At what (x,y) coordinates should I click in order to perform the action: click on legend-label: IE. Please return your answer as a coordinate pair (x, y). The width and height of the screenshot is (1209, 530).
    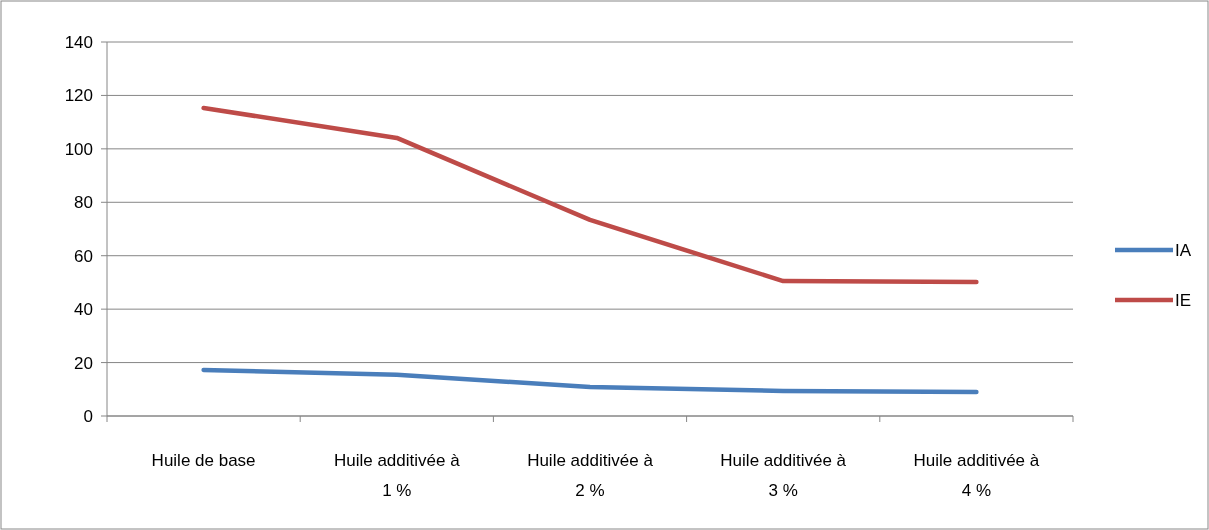
    Looking at the image, I should click on (1183, 300).